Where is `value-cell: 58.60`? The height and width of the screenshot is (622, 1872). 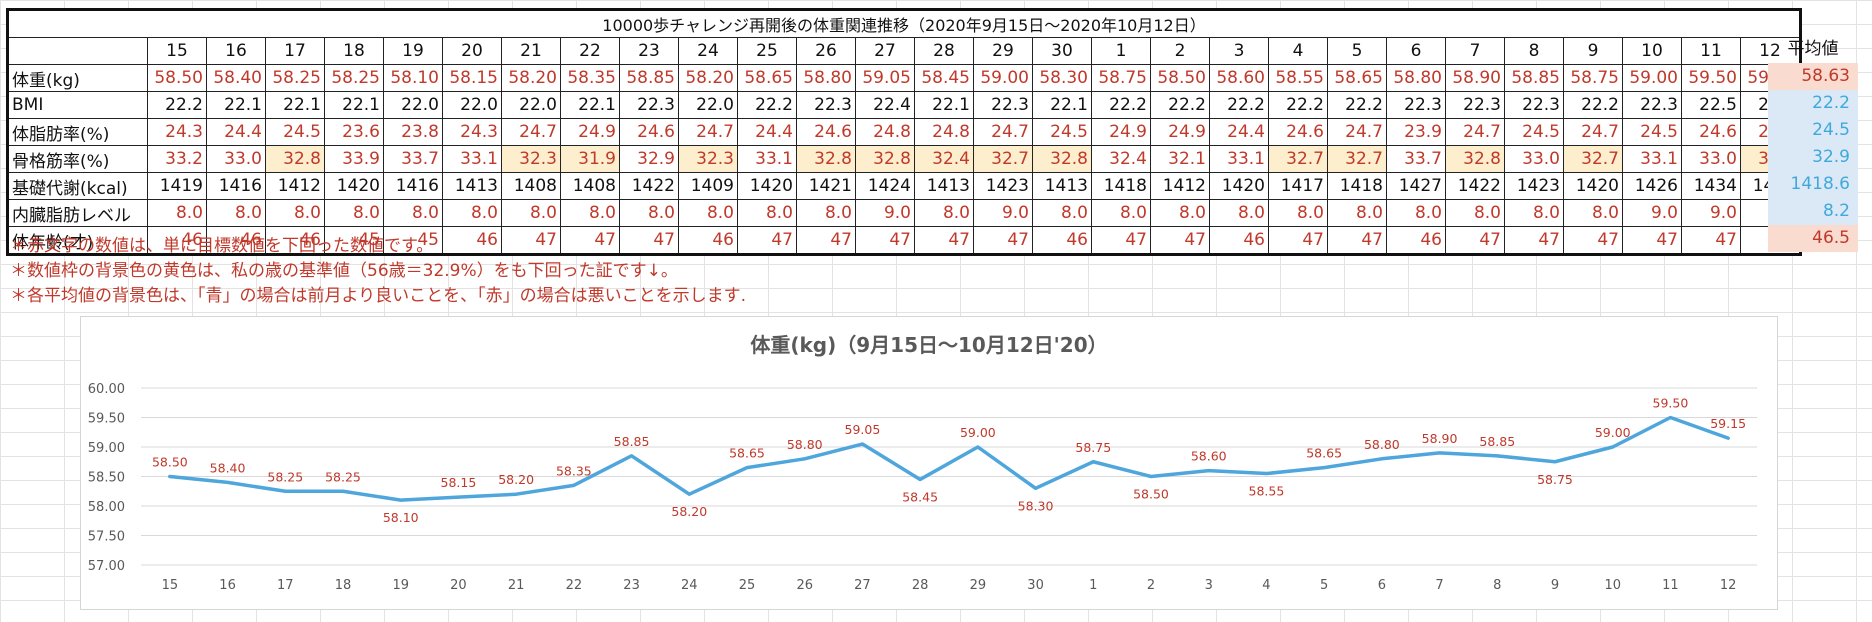
value-cell: 58.60 is located at coordinates (1239, 78).